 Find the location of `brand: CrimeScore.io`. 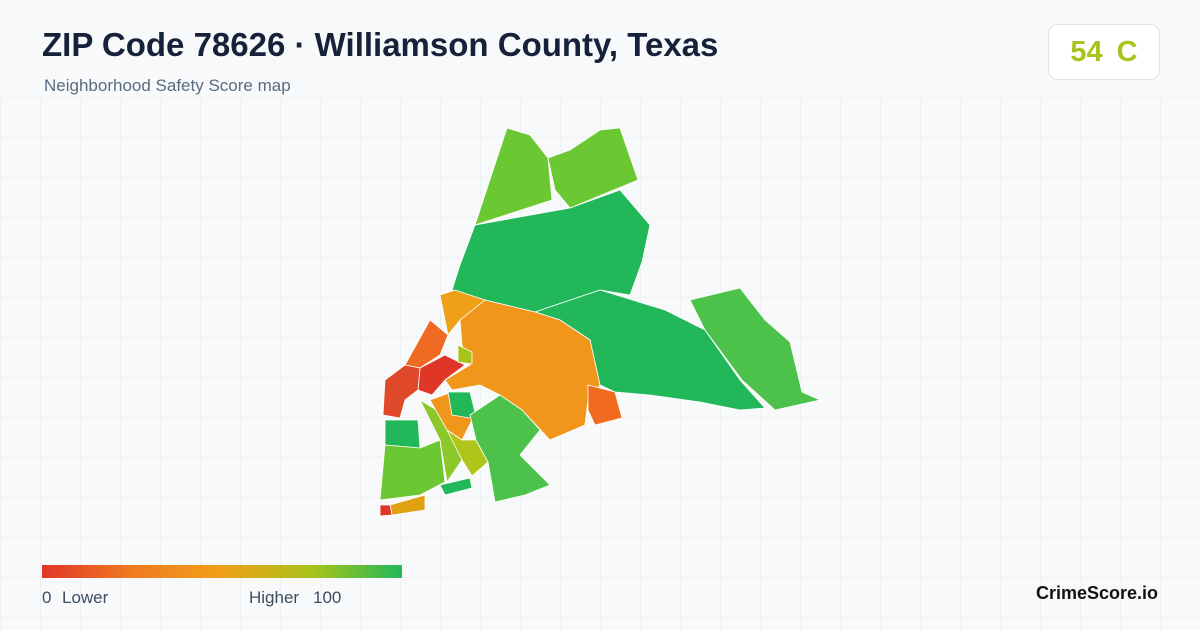

brand: CrimeScore.io is located at coordinates (1097, 593).